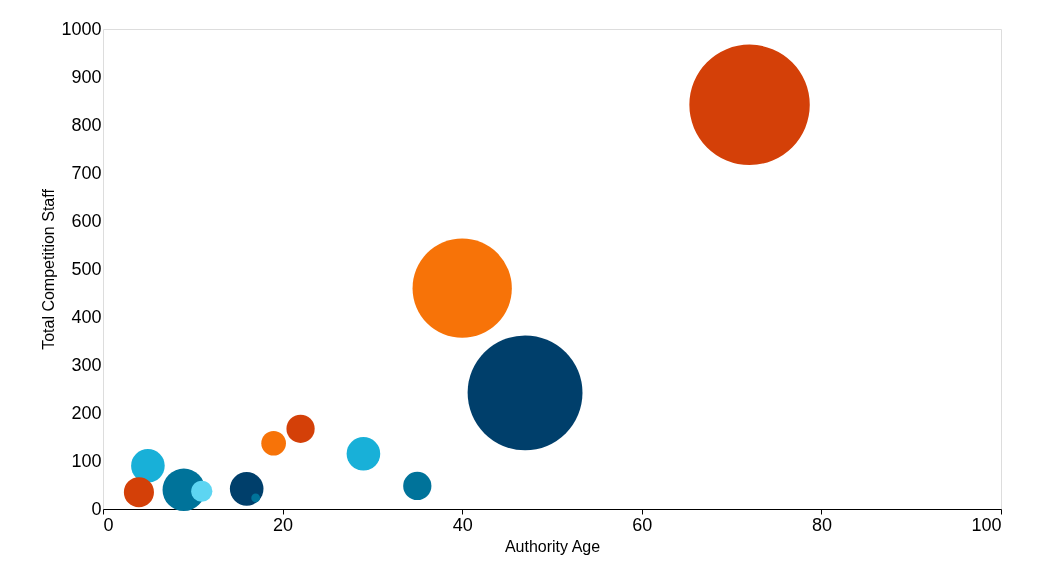  I want to click on y-tick-label: 0, so click(96, 508).